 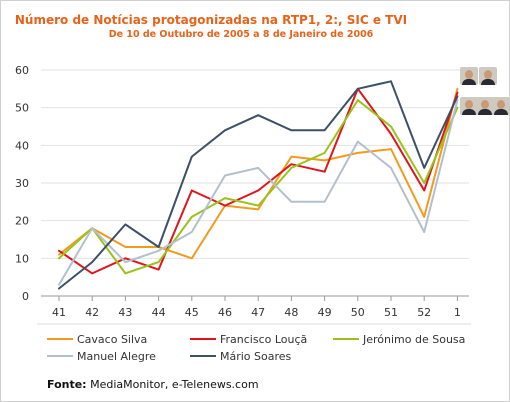 I want to click on legend-label: Manuel Alegre, so click(x=116, y=356).